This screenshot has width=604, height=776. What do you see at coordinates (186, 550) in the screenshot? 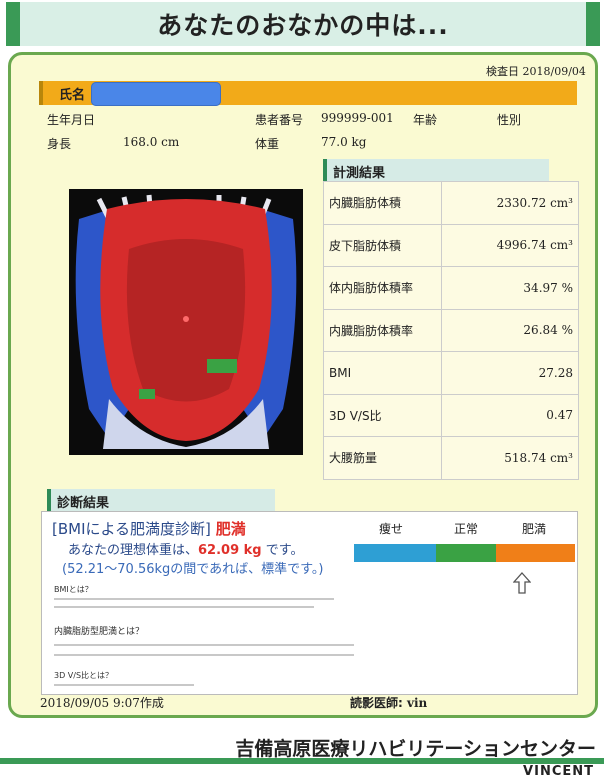
I see `ideal-weight-line: あなたの理想体重は、62.09 kg です。` at bounding box center [186, 550].